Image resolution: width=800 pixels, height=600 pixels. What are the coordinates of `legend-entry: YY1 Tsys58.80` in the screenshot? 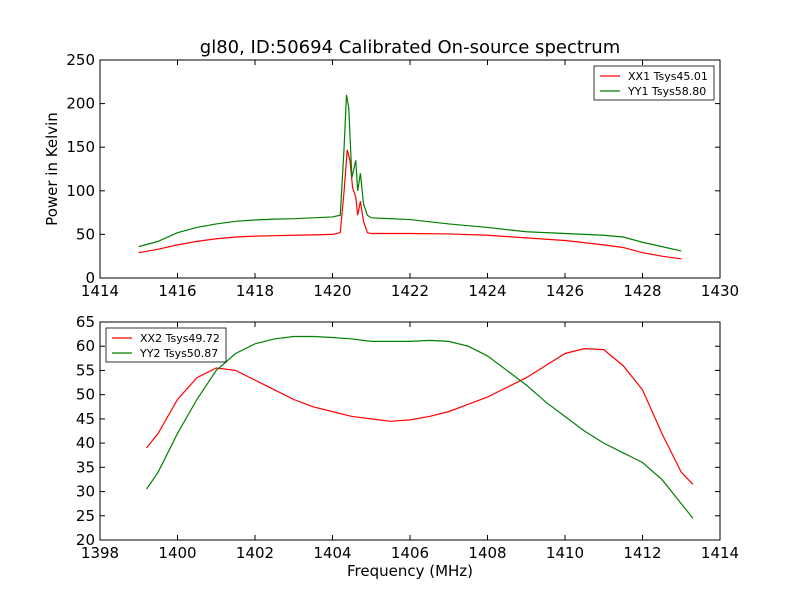 It's located at (666, 91).